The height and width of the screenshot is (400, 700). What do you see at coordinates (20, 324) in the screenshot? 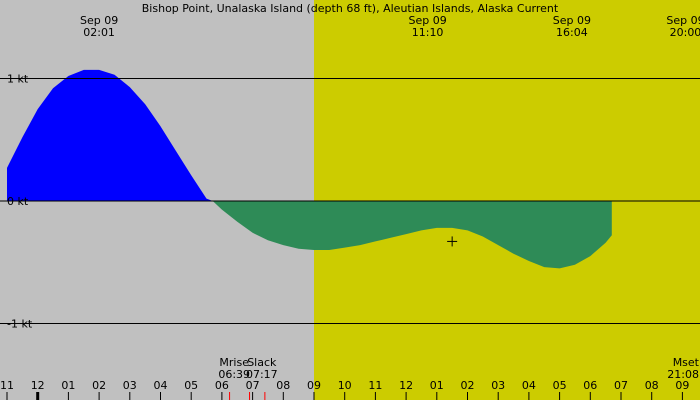
I see `y-tick-label: -1 kt` at bounding box center [20, 324].